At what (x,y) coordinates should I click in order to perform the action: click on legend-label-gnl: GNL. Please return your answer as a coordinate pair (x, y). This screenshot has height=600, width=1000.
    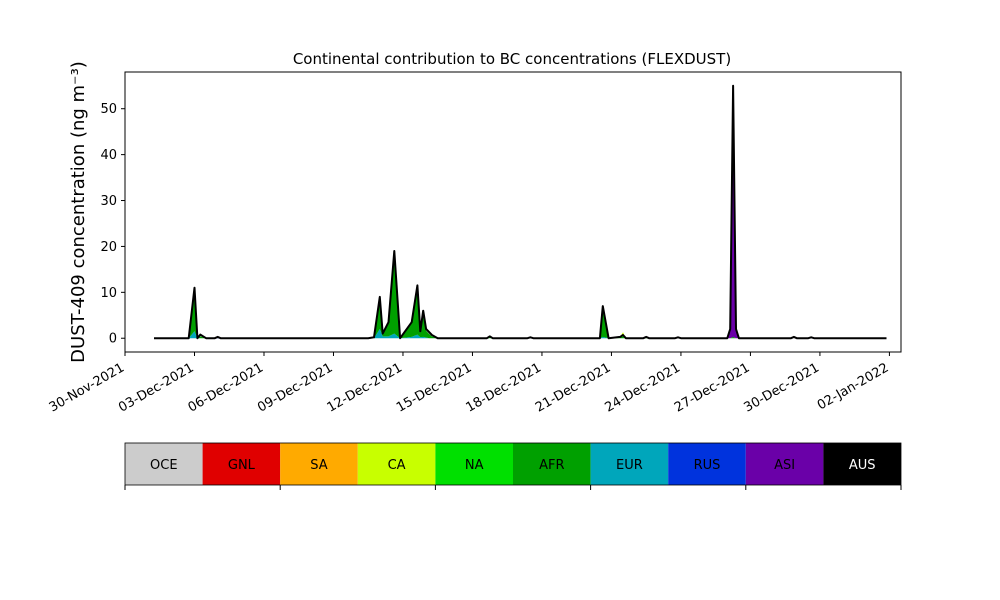
    Looking at the image, I should click on (242, 465).